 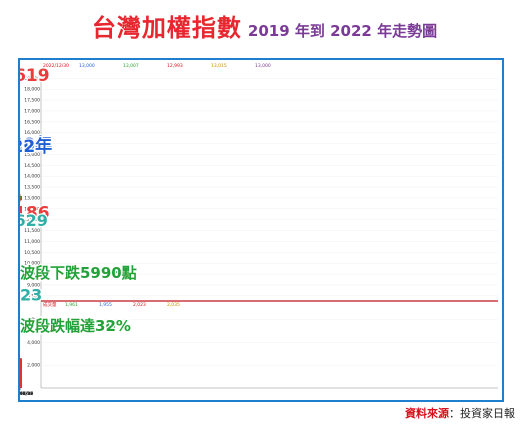 What do you see at coordinates (32, 155) in the screenshot?
I see `price-y-tick: 15,000` at bounding box center [32, 155].